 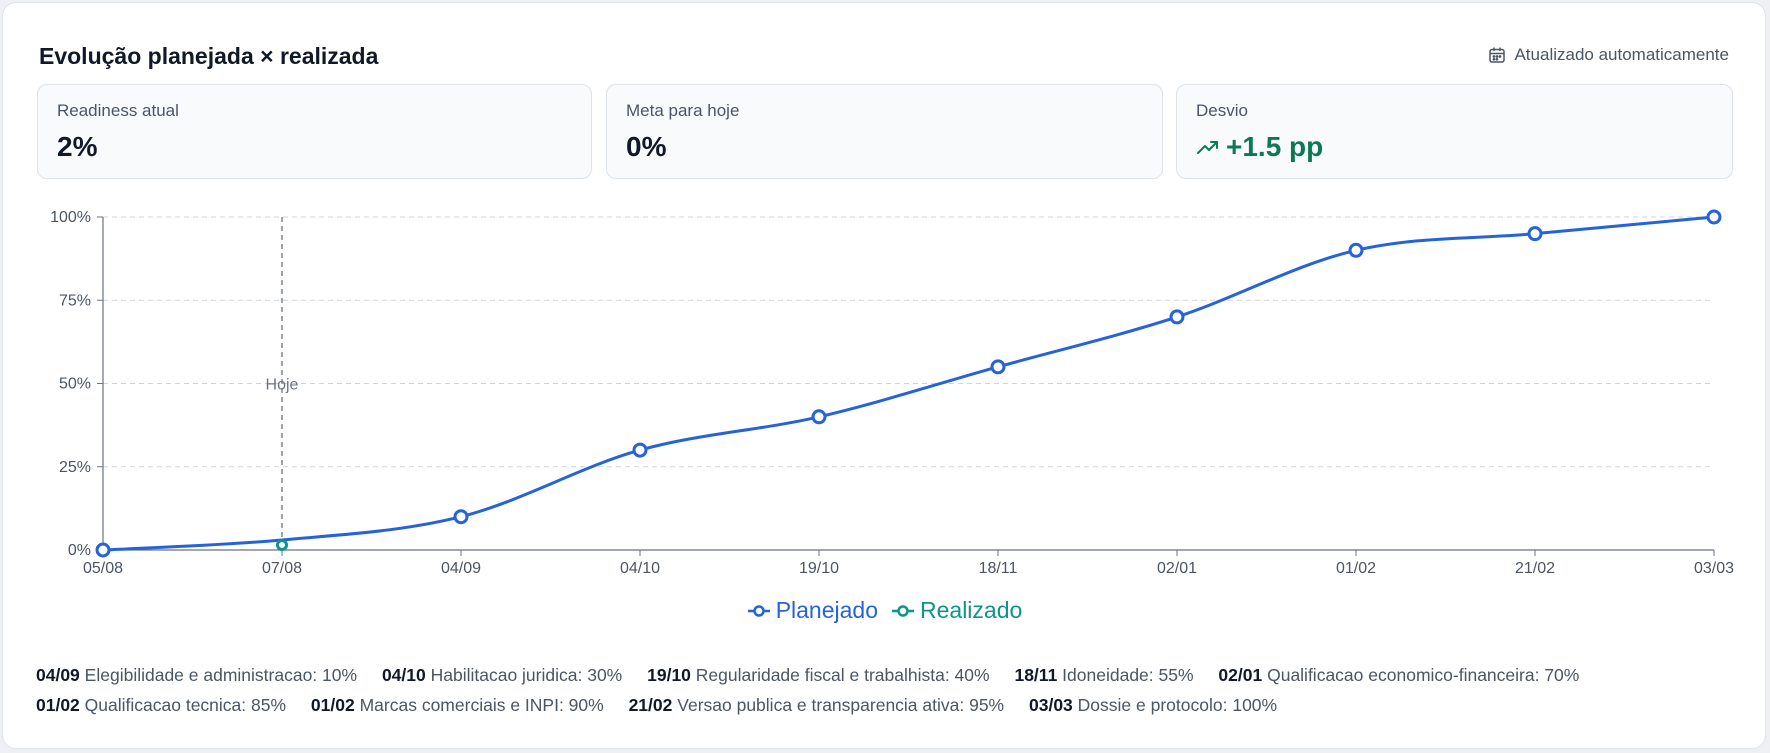 I want to click on chart-legend: Planejado Realizado, so click(x=885, y=610).